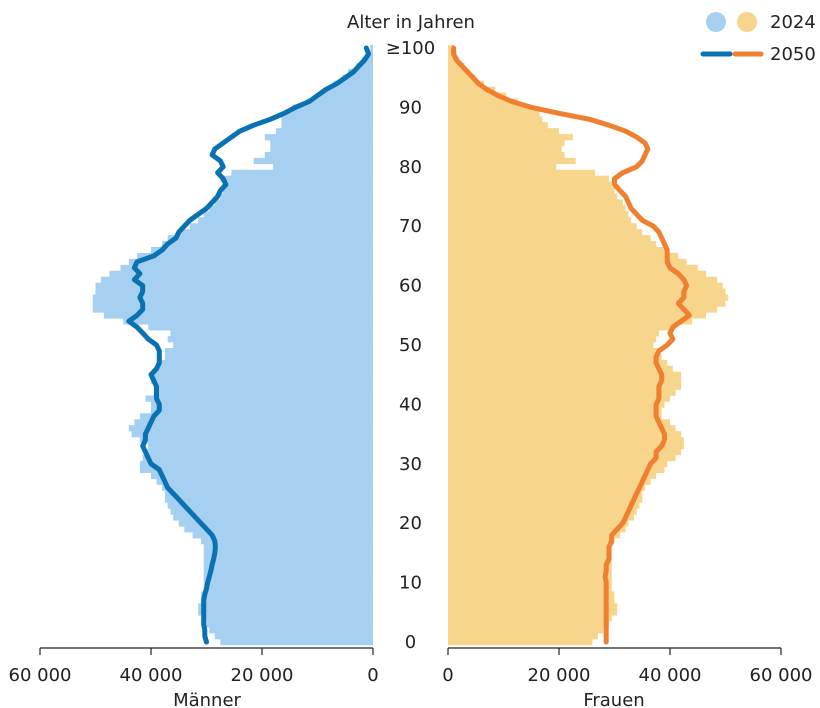 The image size is (820, 708). What do you see at coordinates (559, 675) in the screenshot?
I see `x-tick-right-1: 20 000` at bounding box center [559, 675].